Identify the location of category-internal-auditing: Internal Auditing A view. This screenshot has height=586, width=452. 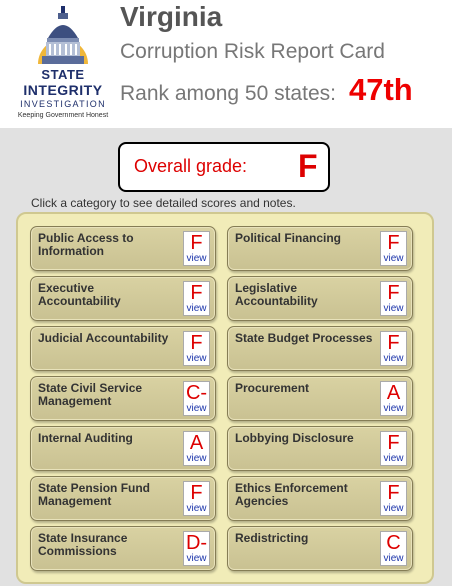
(123, 448).